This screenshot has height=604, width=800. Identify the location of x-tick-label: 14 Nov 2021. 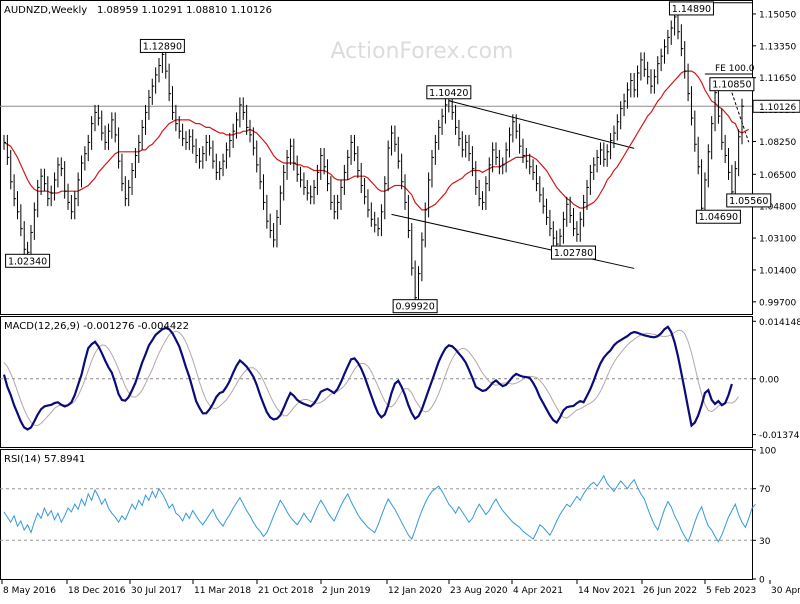
(607, 591).